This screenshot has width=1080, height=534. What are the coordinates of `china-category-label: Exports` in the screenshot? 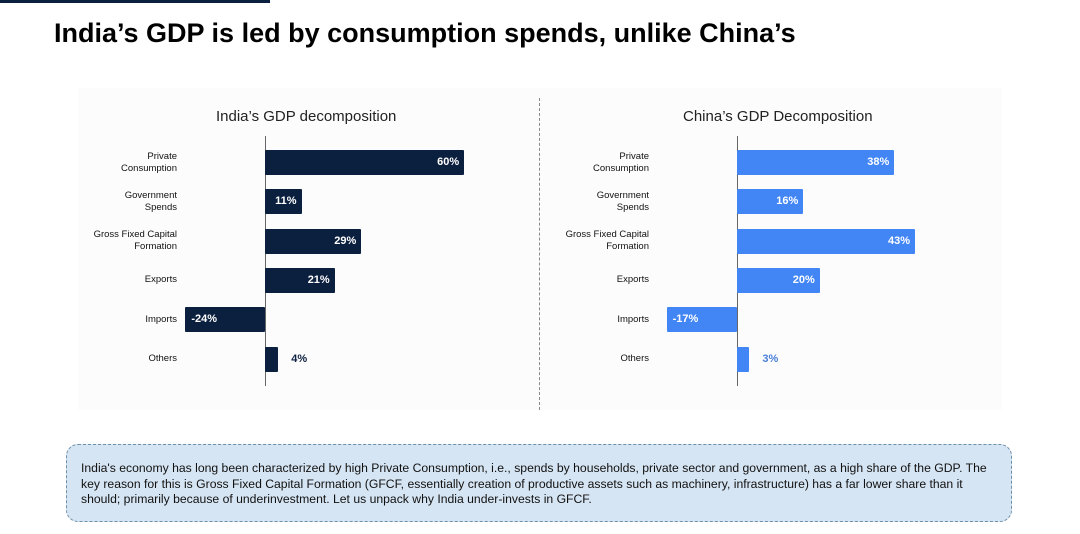 It's located at (632, 280).